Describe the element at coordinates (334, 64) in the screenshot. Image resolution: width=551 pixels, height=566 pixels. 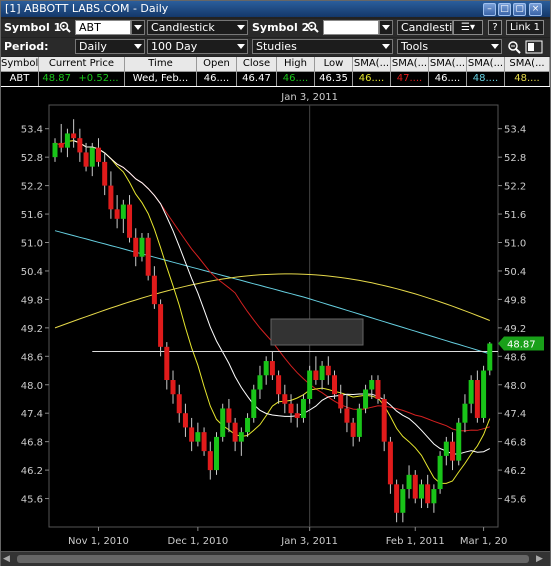
I see `quote-header-6: Low` at that location.